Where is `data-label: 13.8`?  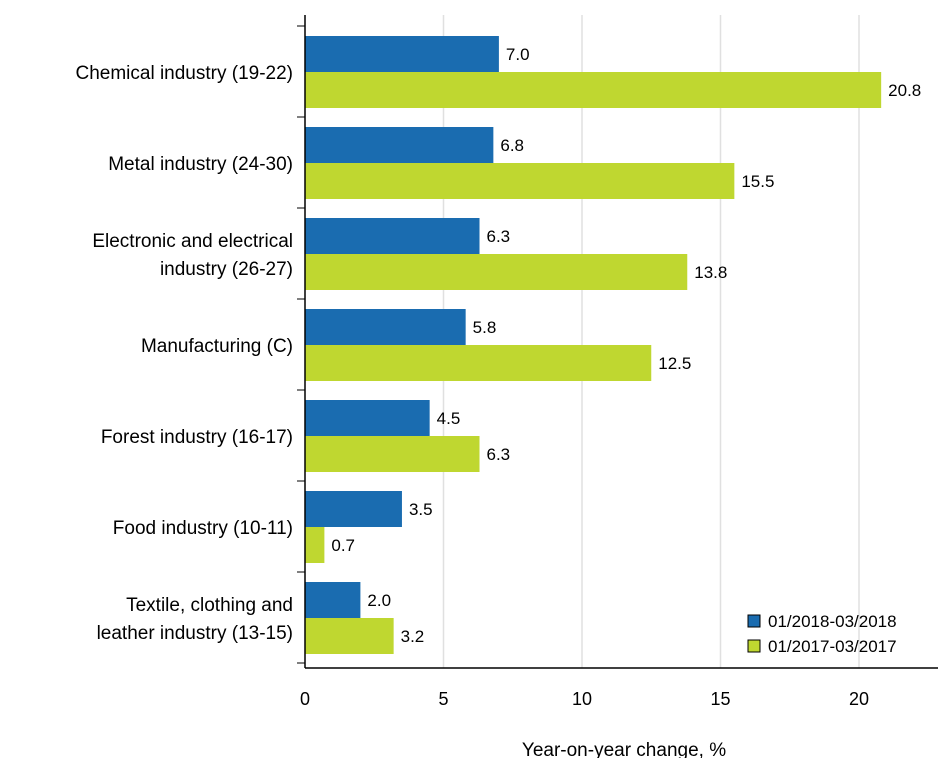 data-label: 13.8 is located at coordinates (710, 272).